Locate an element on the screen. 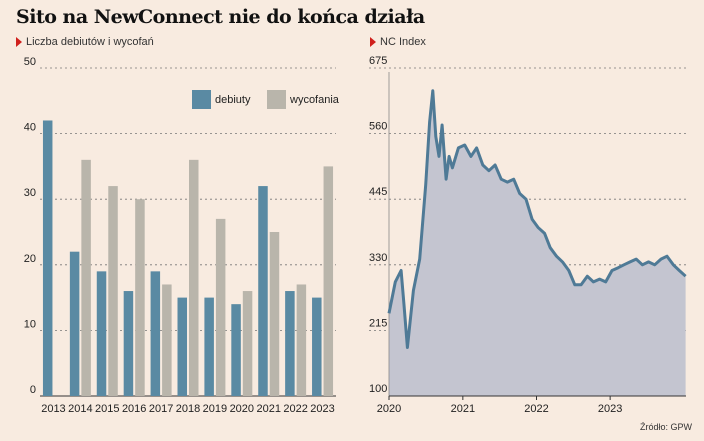  legend-label-wycofania: wycofania is located at coordinates (314, 100).